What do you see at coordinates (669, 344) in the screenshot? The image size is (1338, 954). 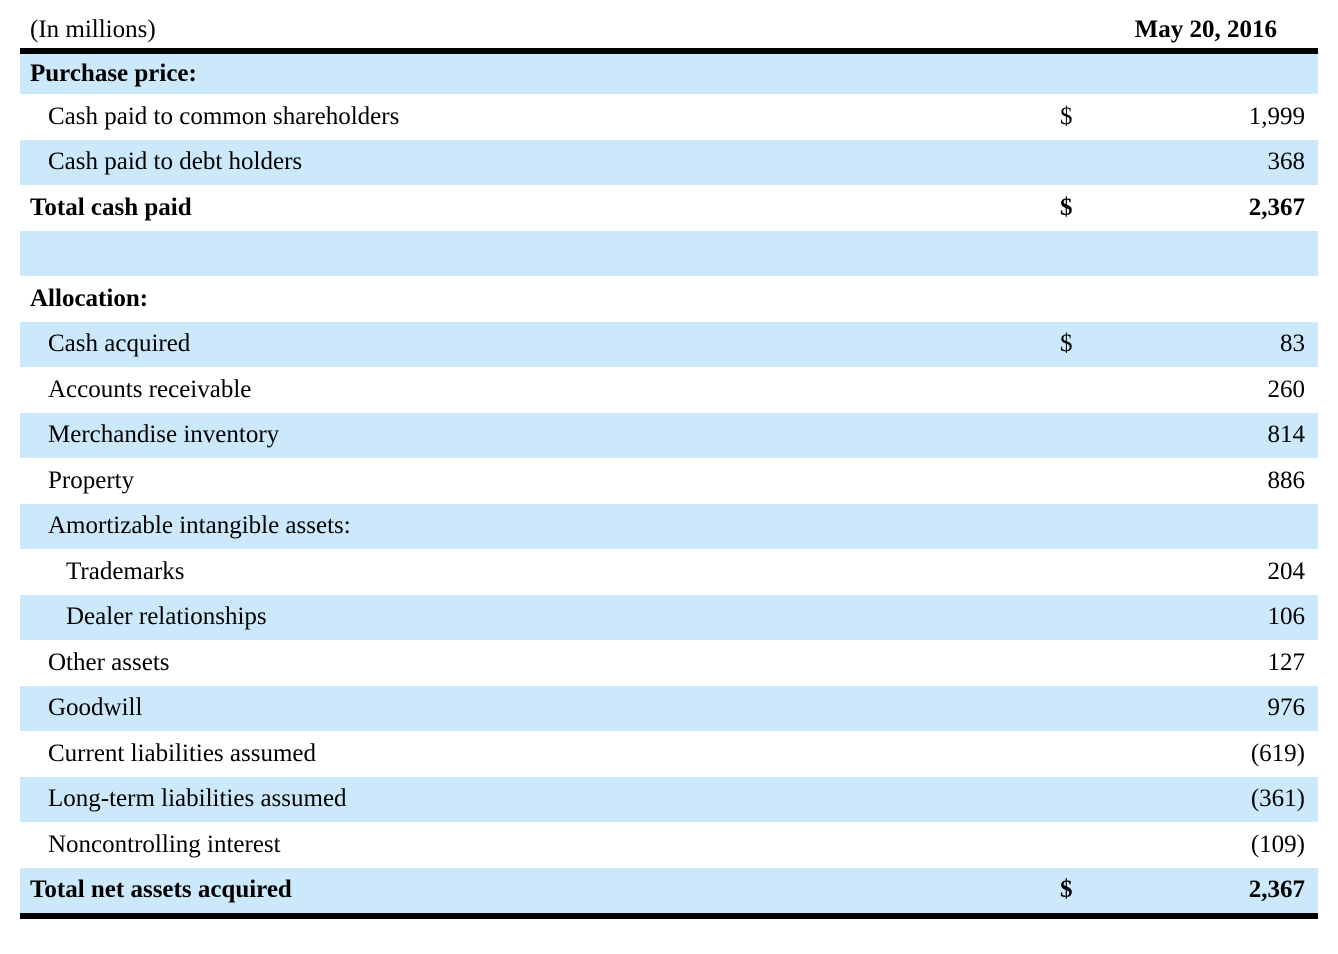 I see `table-row: Cash acquired $ 83` at bounding box center [669, 344].